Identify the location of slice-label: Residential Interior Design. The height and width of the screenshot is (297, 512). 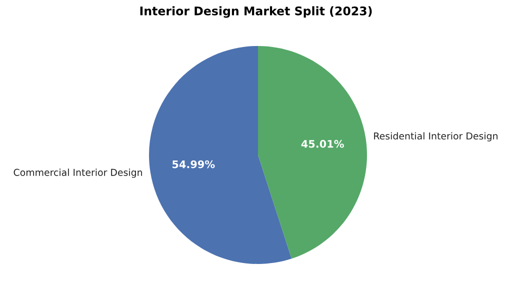
(436, 137).